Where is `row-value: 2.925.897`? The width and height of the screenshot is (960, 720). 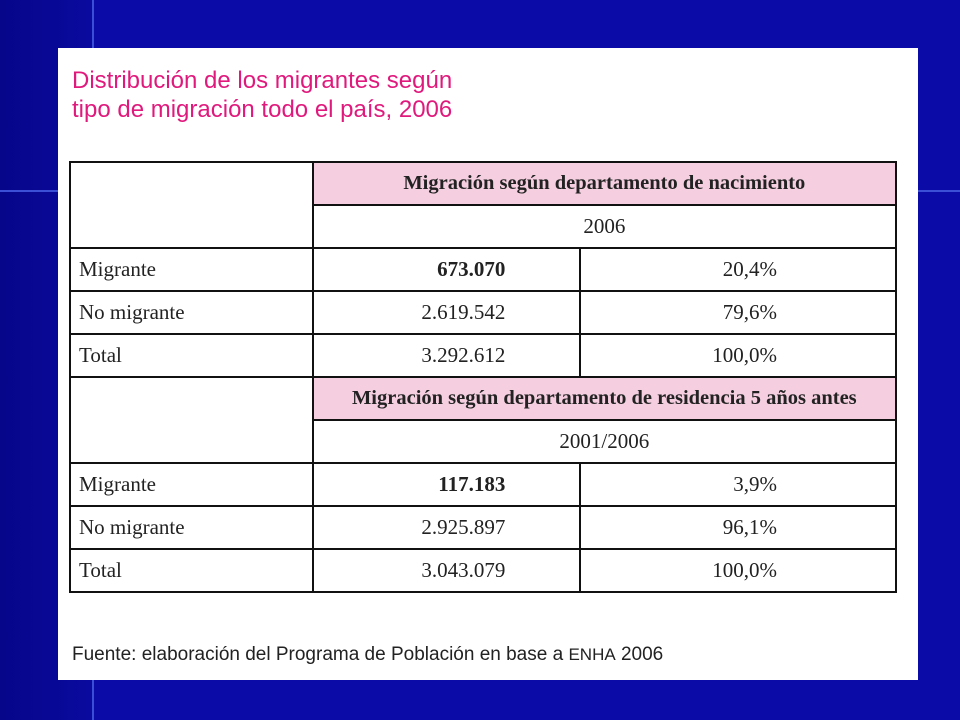 row-value: 2.925.897 is located at coordinates (446, 527).